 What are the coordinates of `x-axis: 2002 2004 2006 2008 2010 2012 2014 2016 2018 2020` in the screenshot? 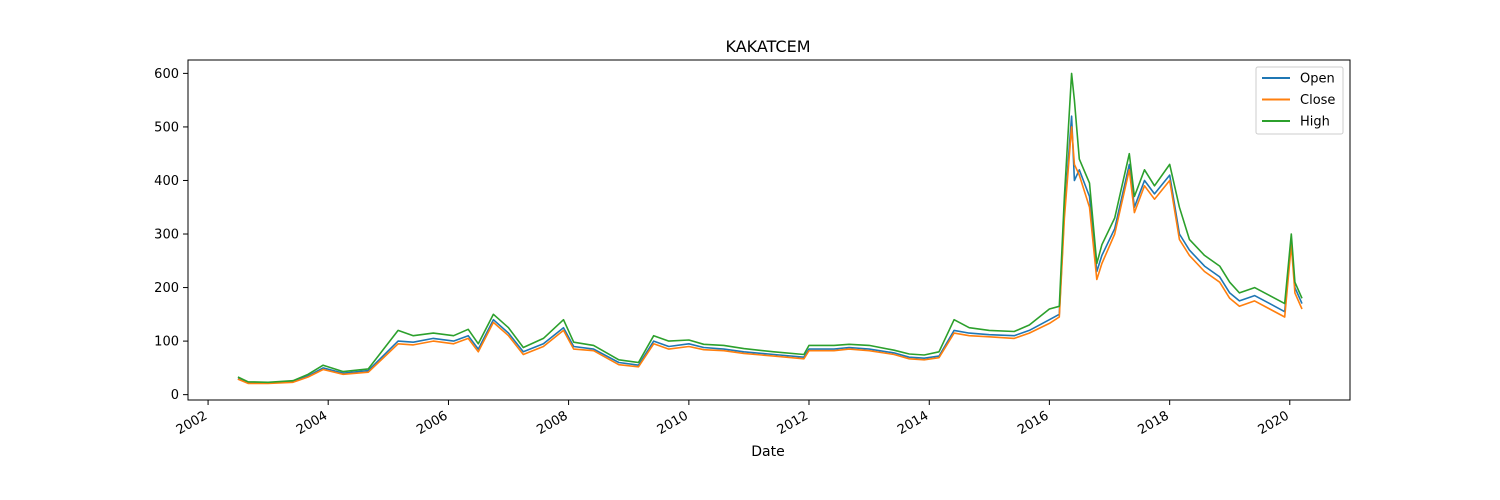 It's located at (733, 419).